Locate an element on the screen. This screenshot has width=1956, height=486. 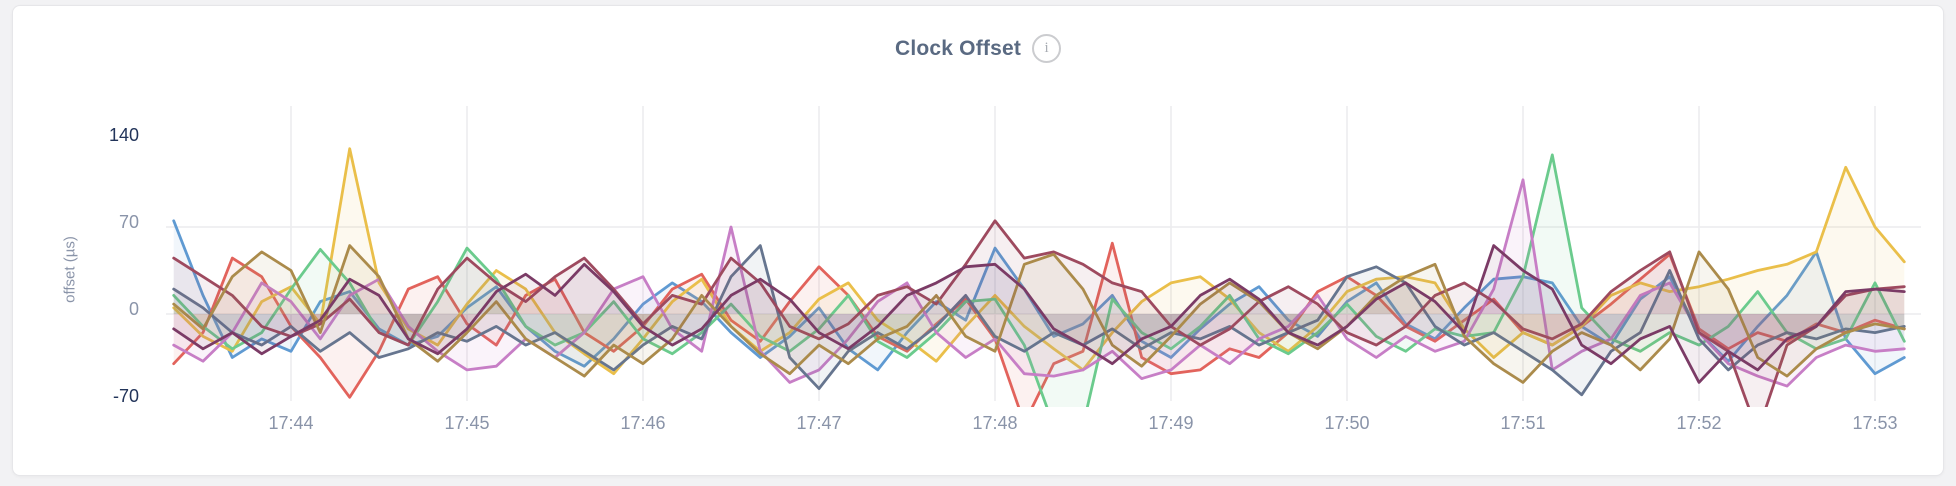
y-axis-tick-label: 70 is located at coordinates (128, 222).